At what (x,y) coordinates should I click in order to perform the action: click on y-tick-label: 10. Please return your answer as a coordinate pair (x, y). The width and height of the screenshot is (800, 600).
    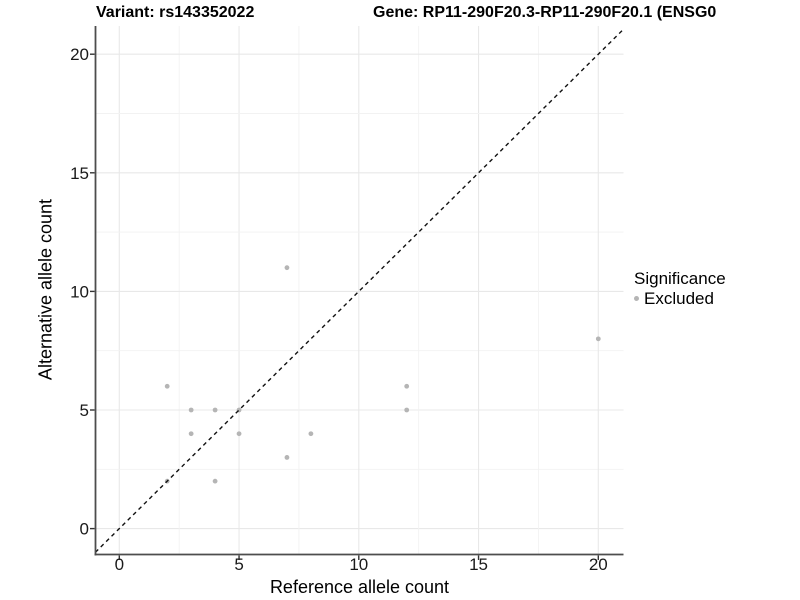
    Looking at the image, I should click on (79, 291).